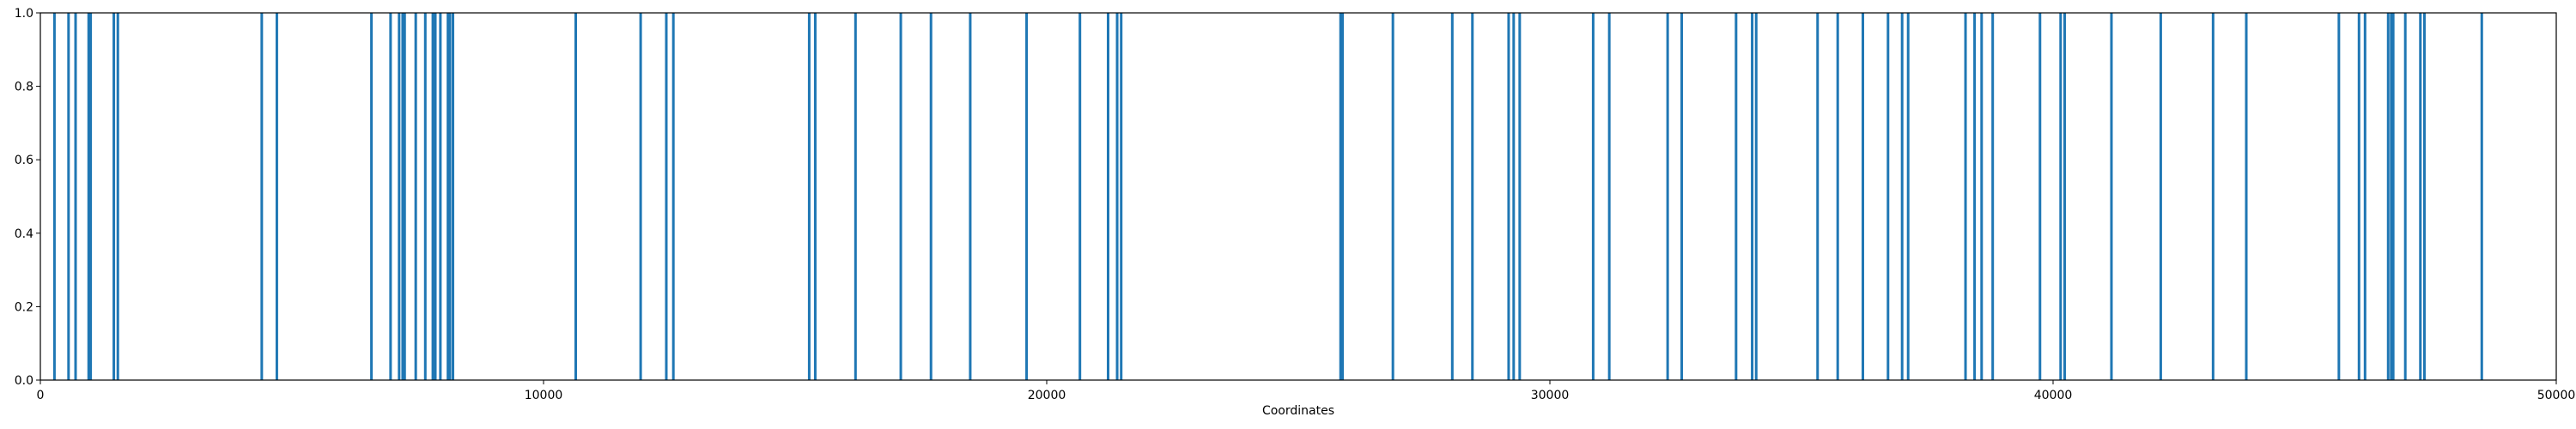 The image size is (2576, 429). Describe the element at coordinates (41, 395) in the screenshot. I see `x-tick-label: 0` at that location.